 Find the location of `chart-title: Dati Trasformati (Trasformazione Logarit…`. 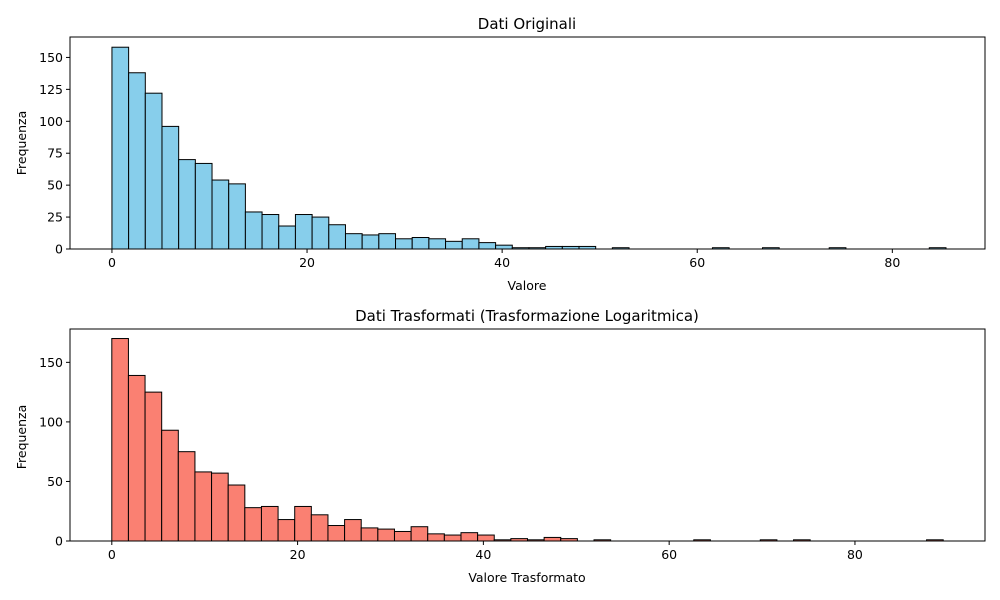

chart-title: Dati Trasformati (Trasformazione Logarit… is located at coordinates (527, 316).